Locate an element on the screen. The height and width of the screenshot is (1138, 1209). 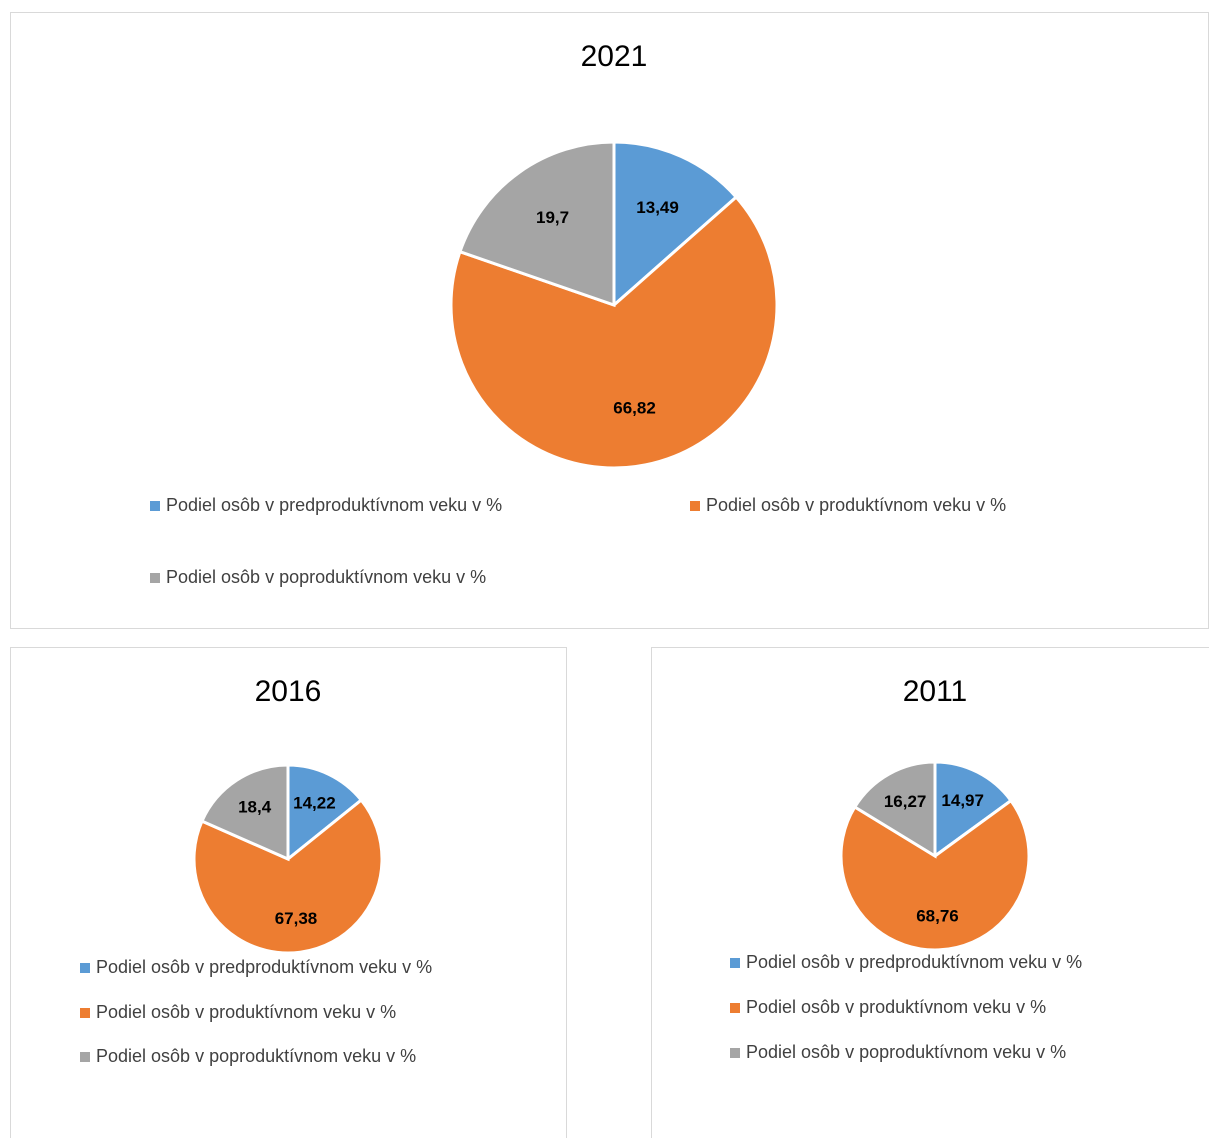
chart-title: 2016 is located at coordinates (288, 691).